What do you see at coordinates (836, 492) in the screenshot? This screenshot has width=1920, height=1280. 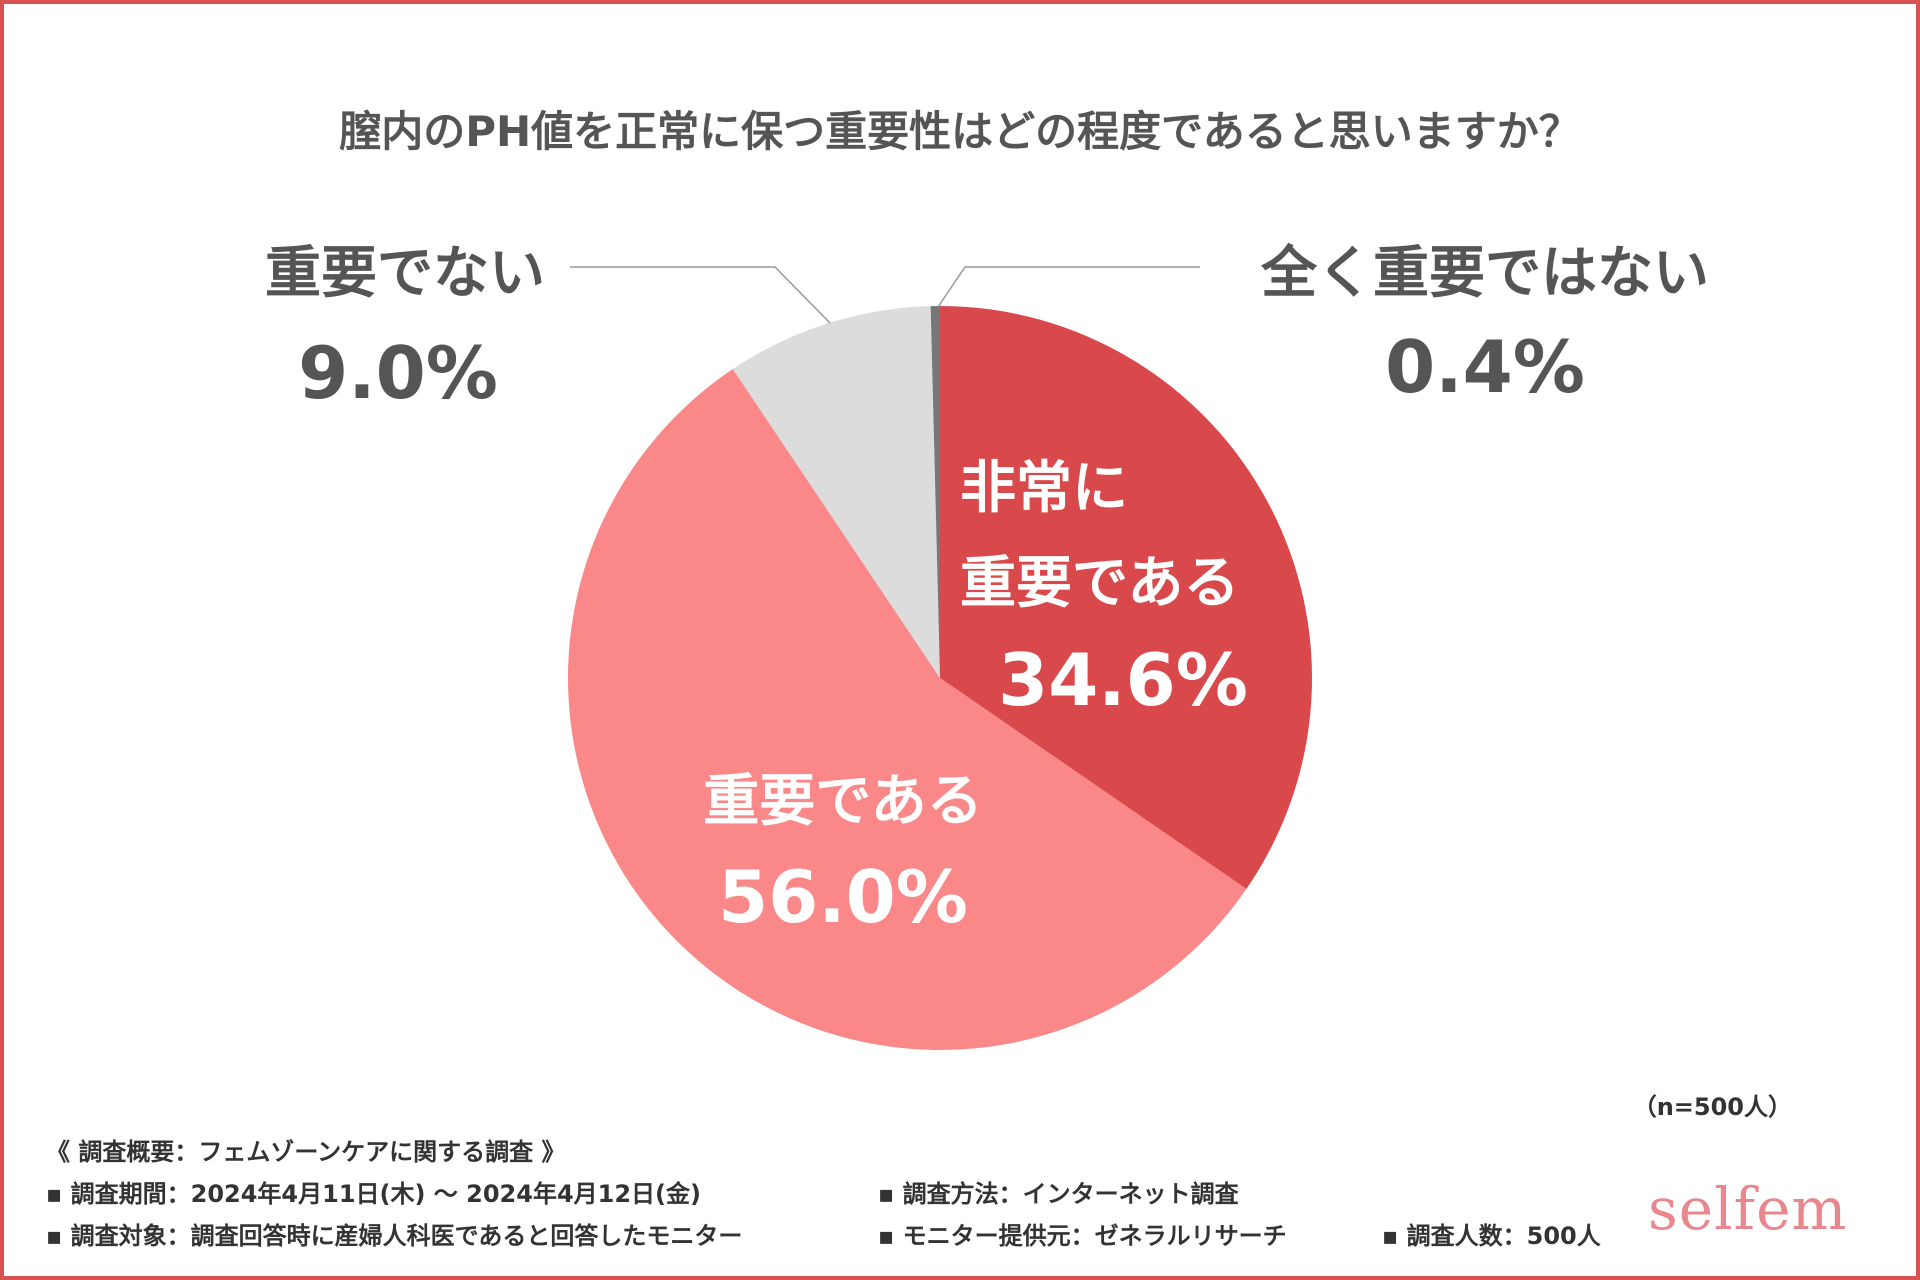 I see `pie-slice-not-important` at bounding box center [836, 492].